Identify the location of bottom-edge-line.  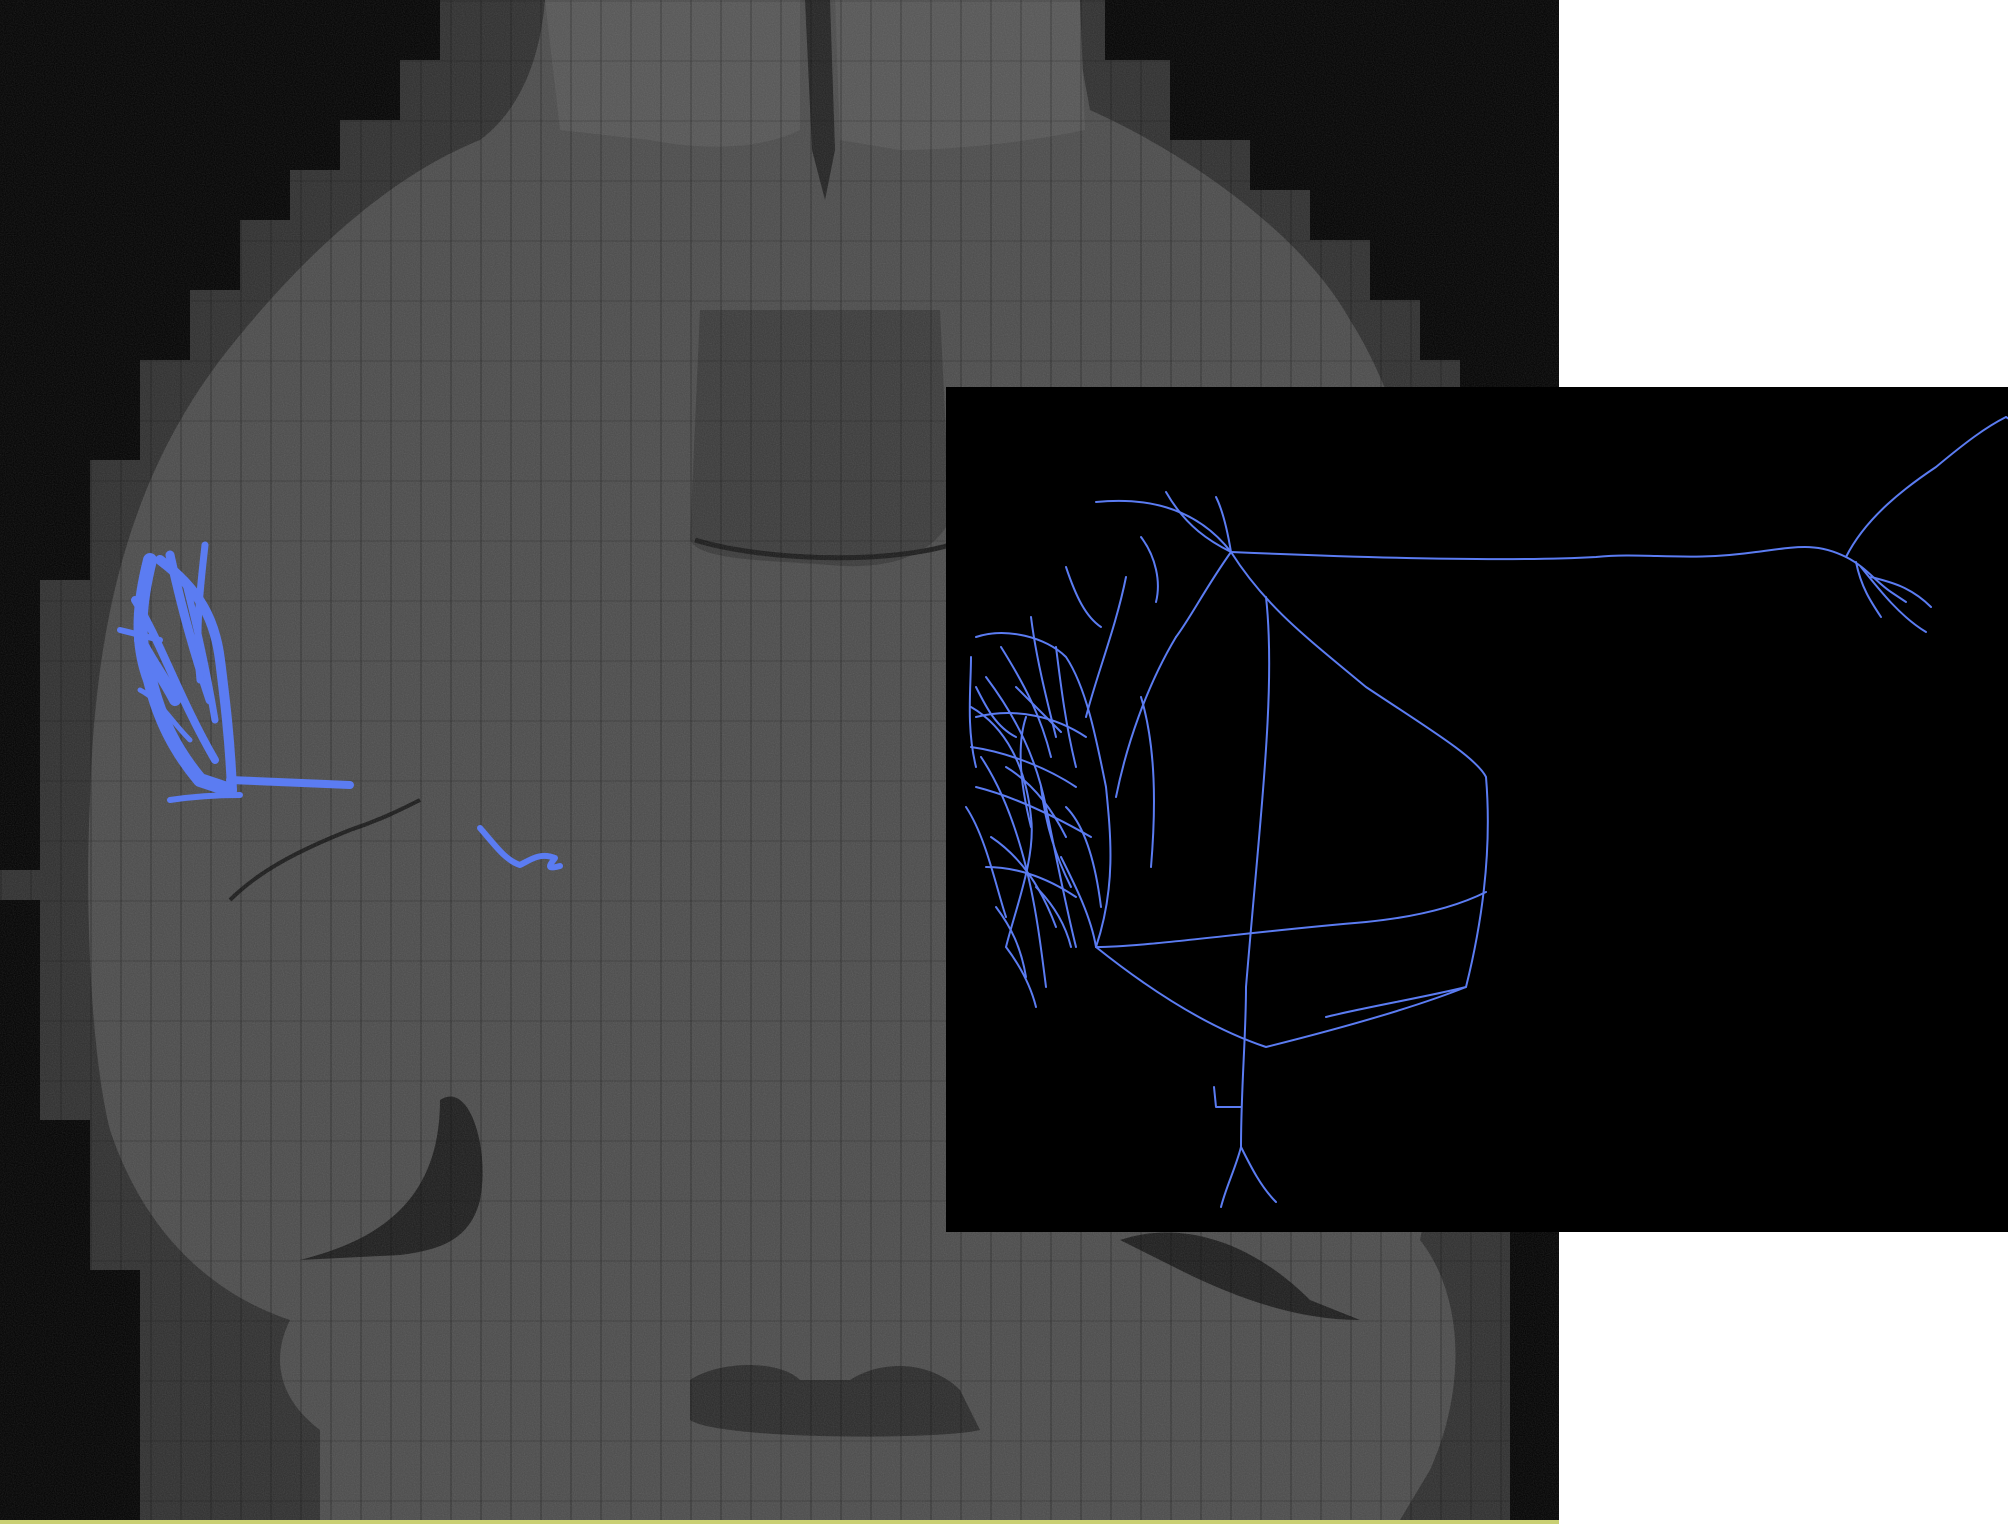
(779, 1522).